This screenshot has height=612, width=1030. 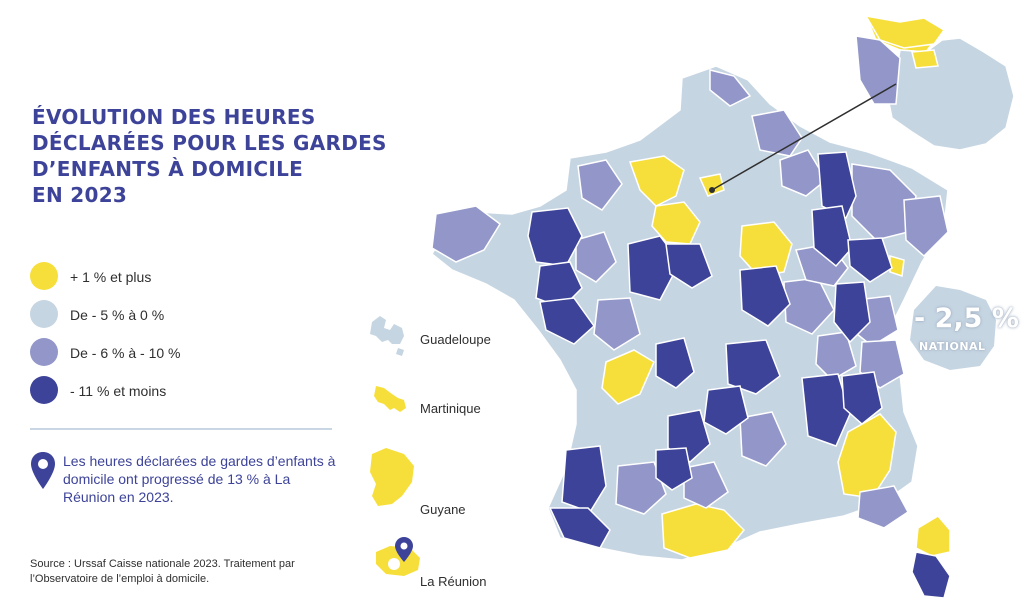 What do you see at coordinates (628, 377) in the screenshot?
I see `region-charente` at bounding box center [628, 377].